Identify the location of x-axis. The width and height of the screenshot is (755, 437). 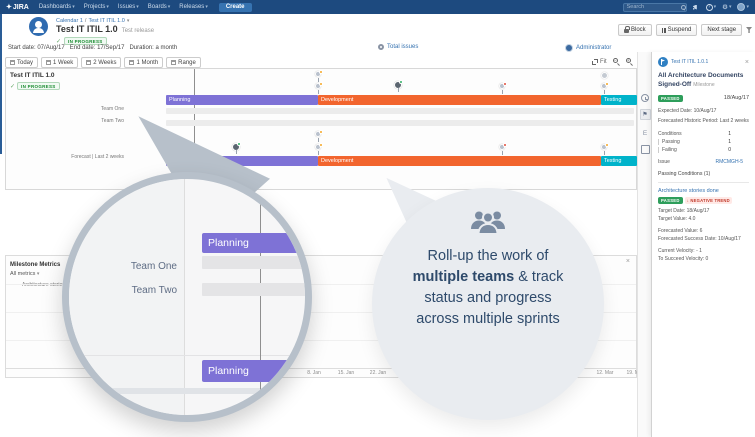
(321, 368).